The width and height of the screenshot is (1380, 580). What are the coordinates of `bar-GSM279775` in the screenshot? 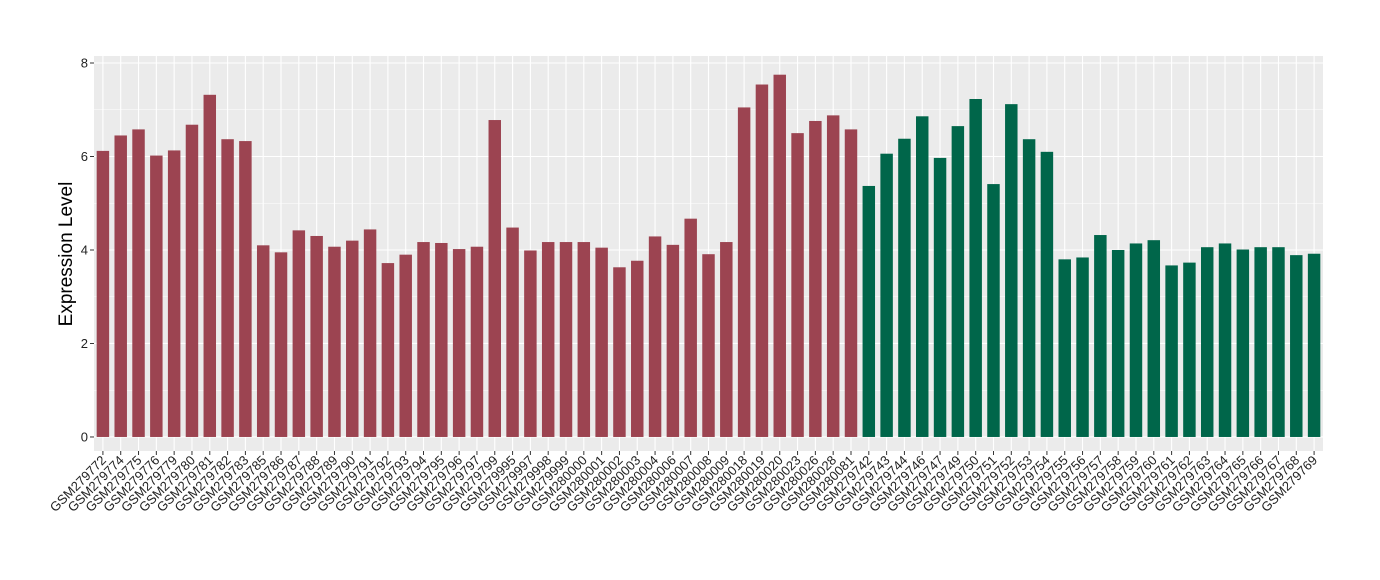 It's located at (138, 283).